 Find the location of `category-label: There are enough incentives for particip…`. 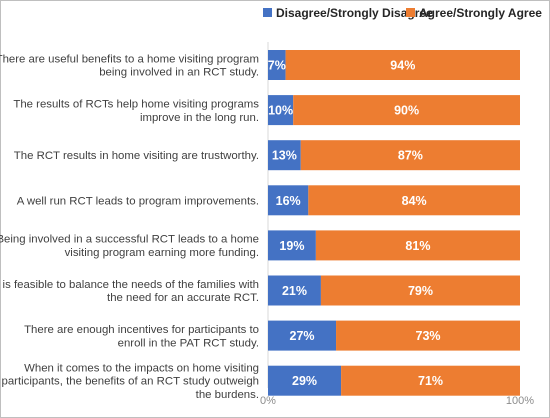

category-label: There are enough incentives for particip… is located at coordinates (141, 336).